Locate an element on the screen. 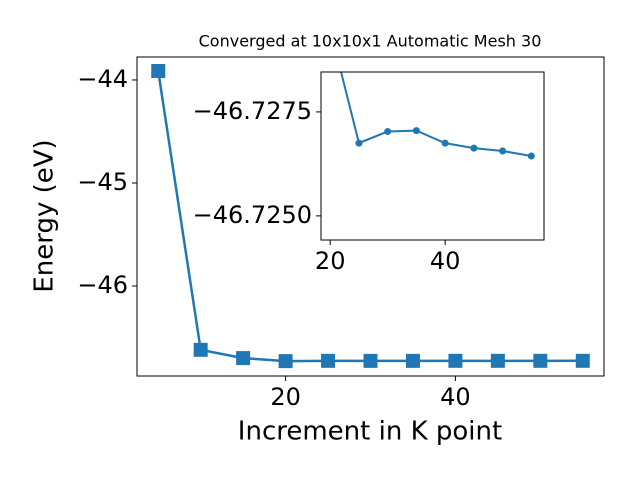 This screenshot has height=480, width=640. x-axis-label: Increment in K point is located at coordinates (370, 432).